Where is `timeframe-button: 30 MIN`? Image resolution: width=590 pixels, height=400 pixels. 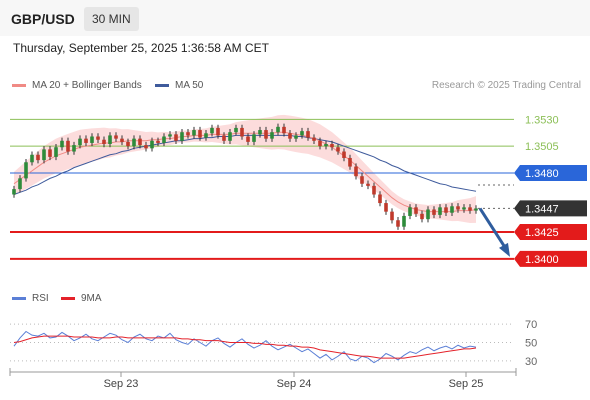 timeframe-button: 30 MIN is located at coordinates (111, 19).